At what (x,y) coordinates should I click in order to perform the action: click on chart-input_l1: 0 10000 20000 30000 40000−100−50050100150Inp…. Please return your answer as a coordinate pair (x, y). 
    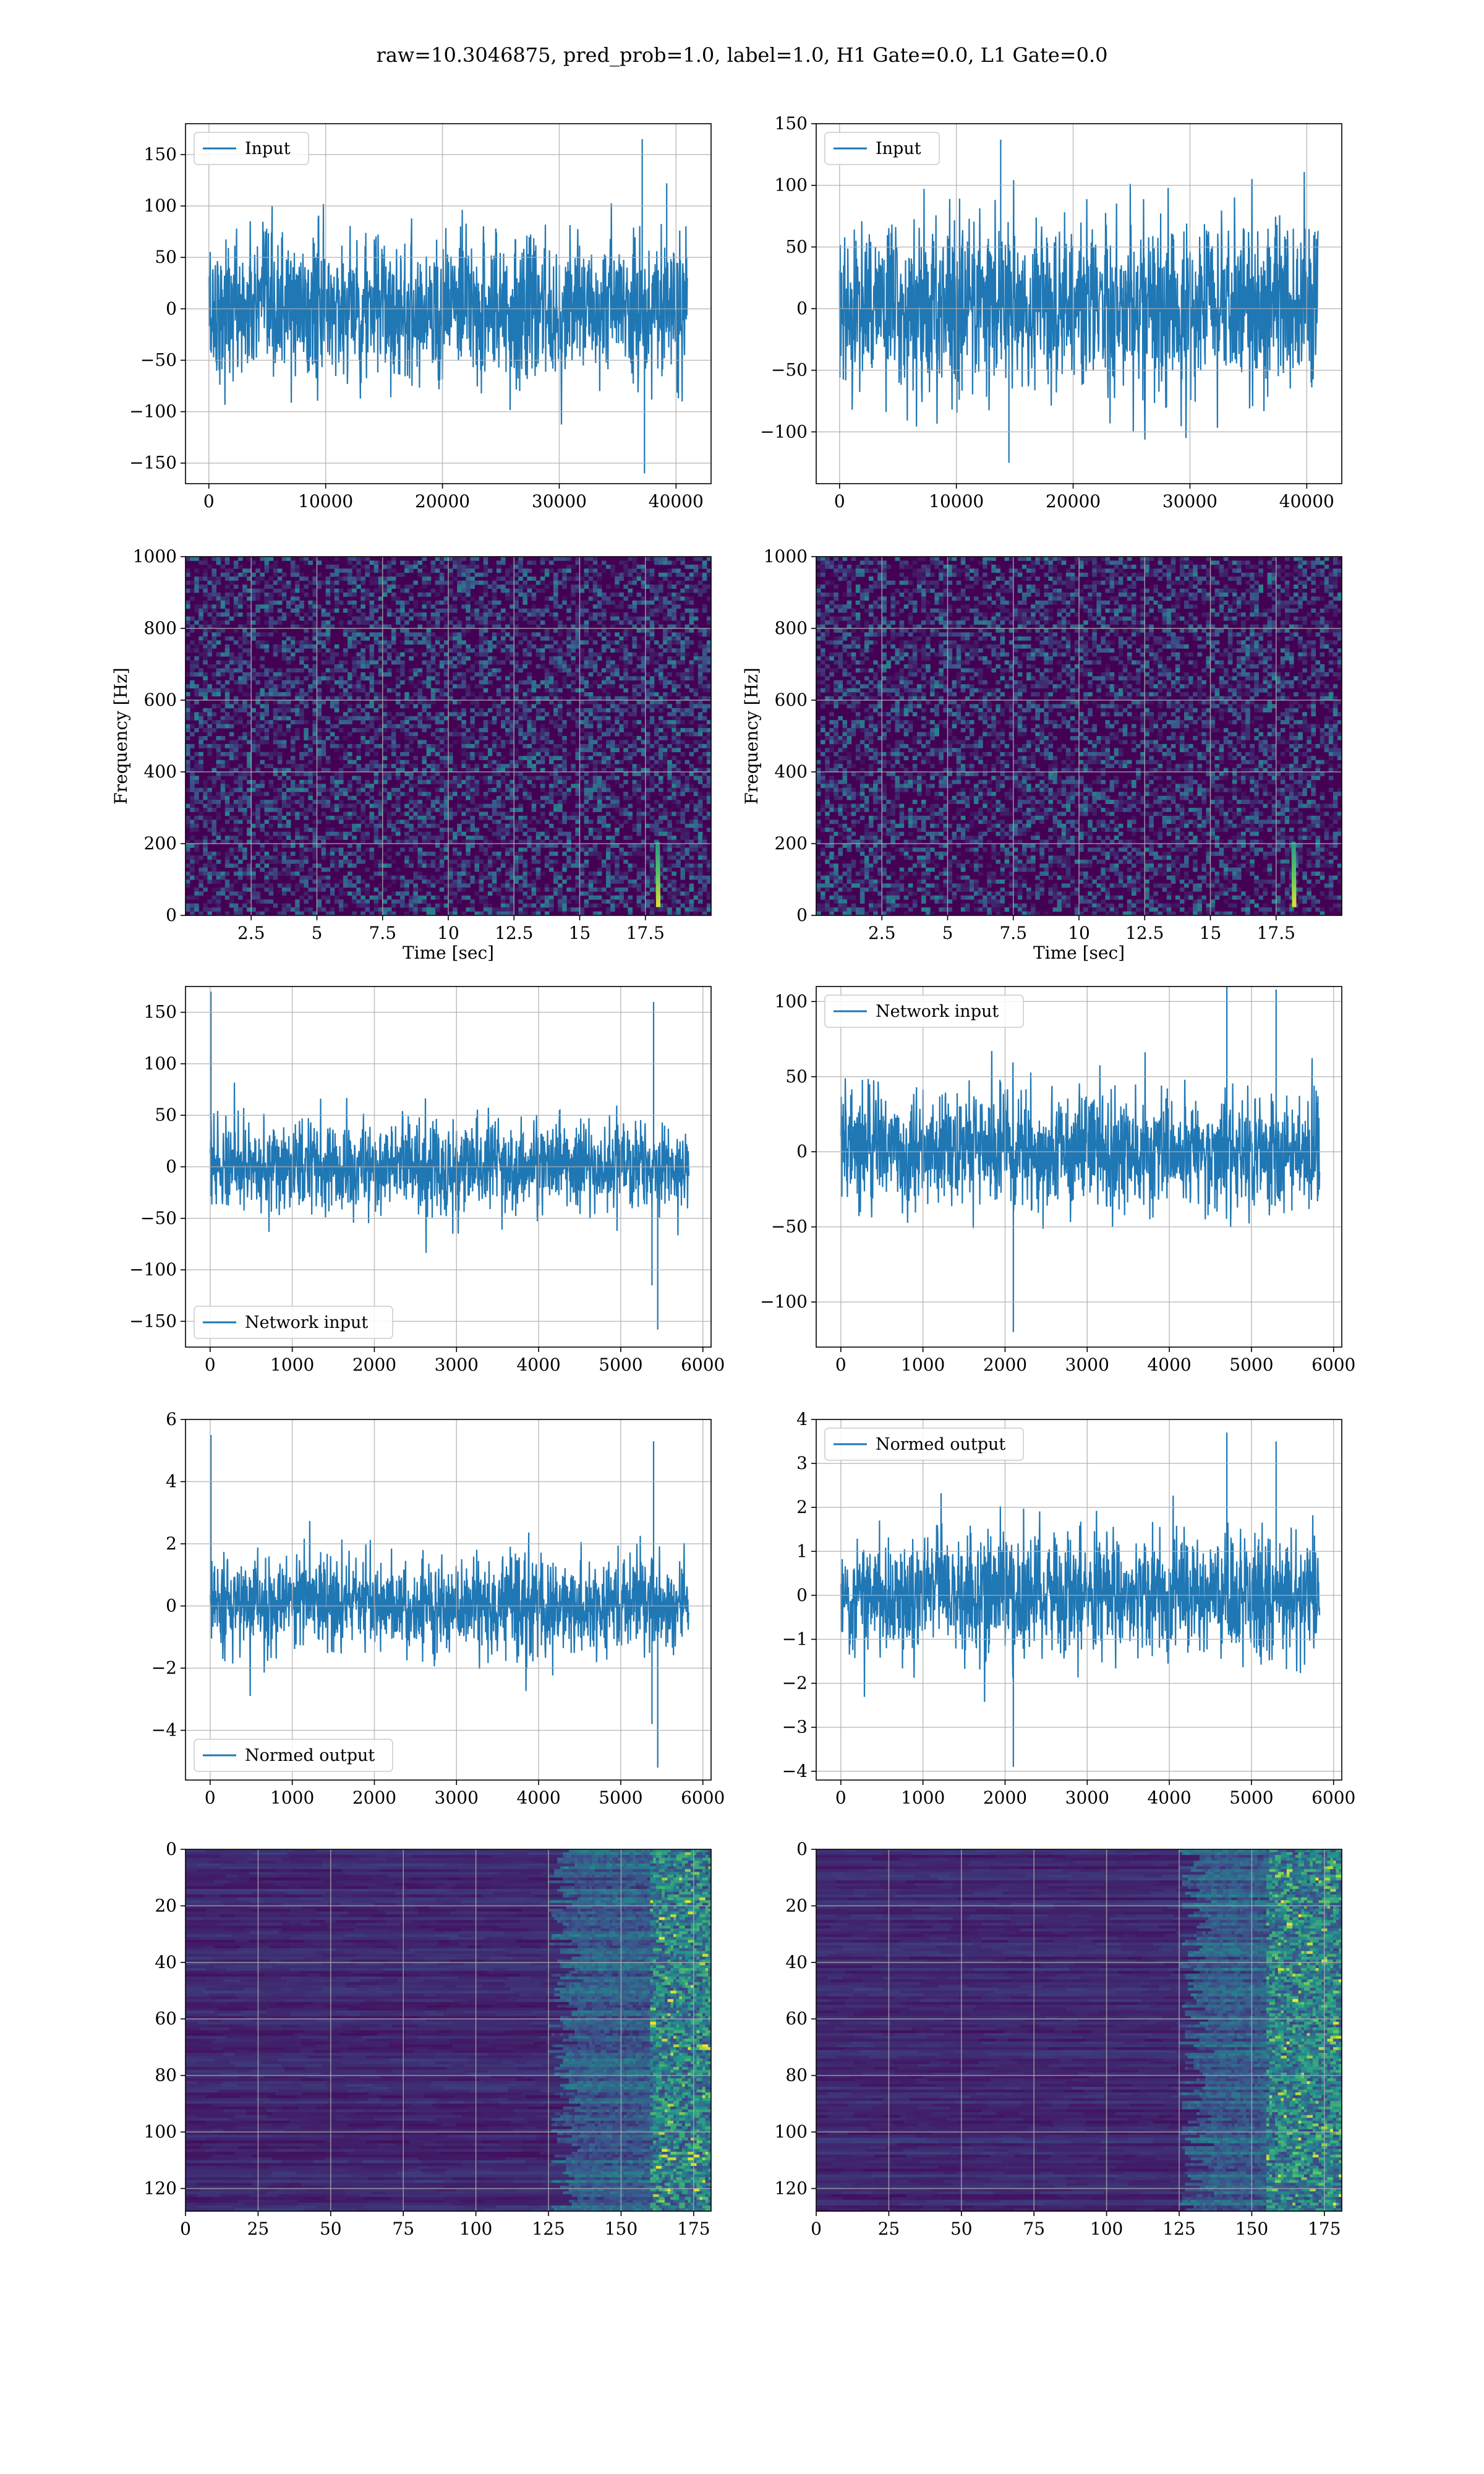
    Looking at the image, I should click on (1051, 312).